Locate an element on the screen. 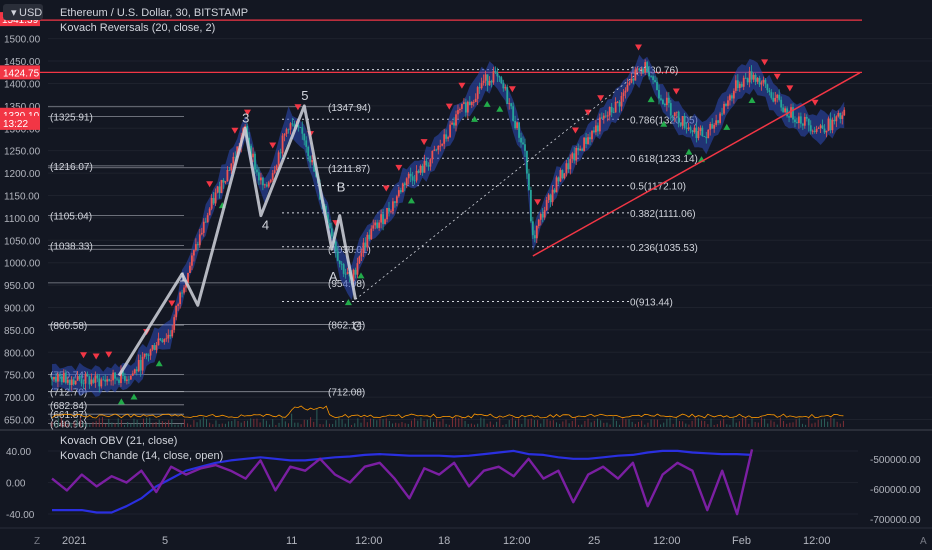 The height and width of the screenshot is (550, 932). volume-ma-line is located at coordinates (447, 412).